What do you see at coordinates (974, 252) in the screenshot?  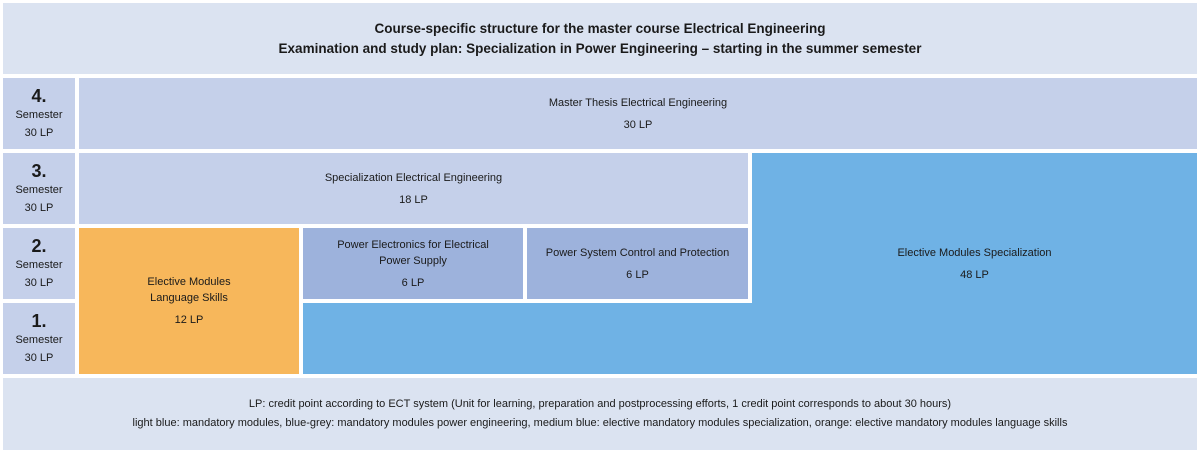 I see `module-name: Elective Modules Specialization` at bounding box center [974, 252].